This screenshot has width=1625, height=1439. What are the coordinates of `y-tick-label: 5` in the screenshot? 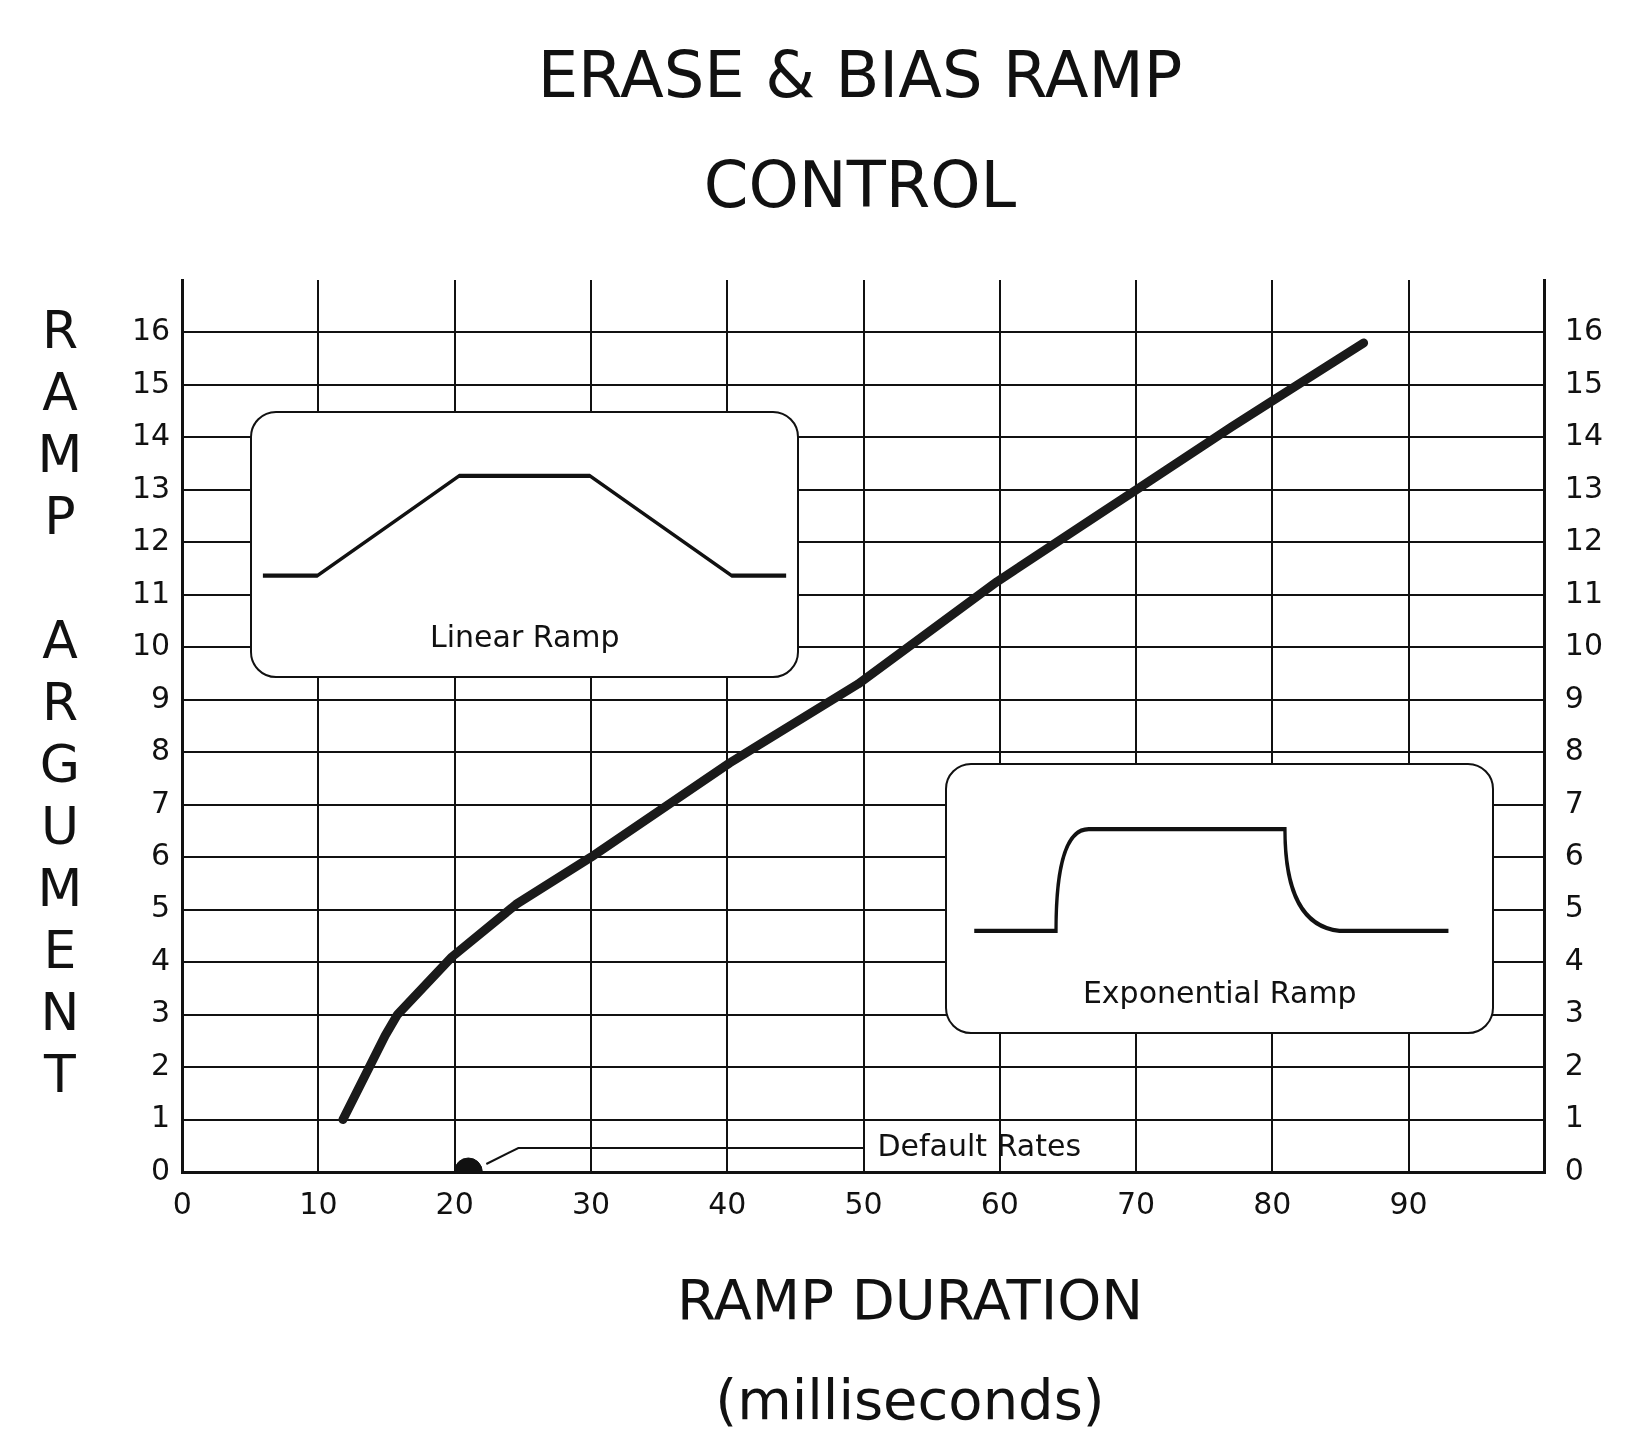 It's located at (161, 907).